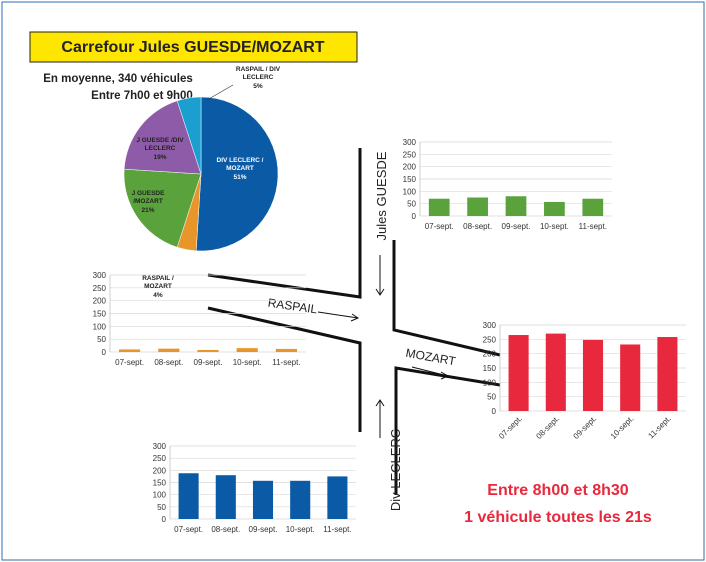  I want to click on slice-value: 4%, so click(158, 295).